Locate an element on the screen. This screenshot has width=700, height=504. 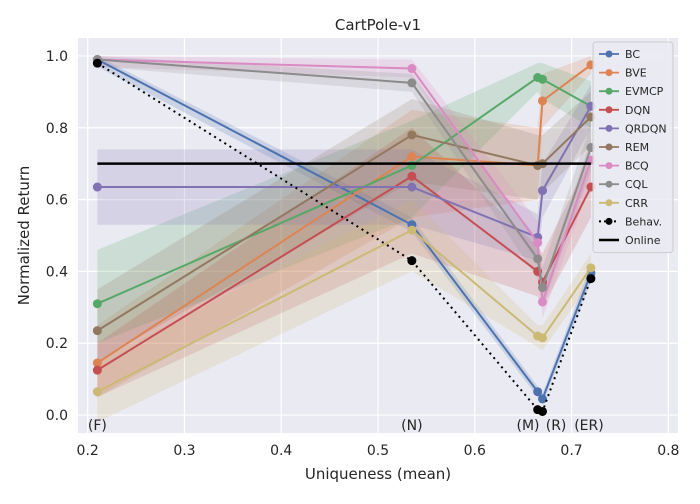
y-tick-label: 0.6 is located at coordinates (57, 201).